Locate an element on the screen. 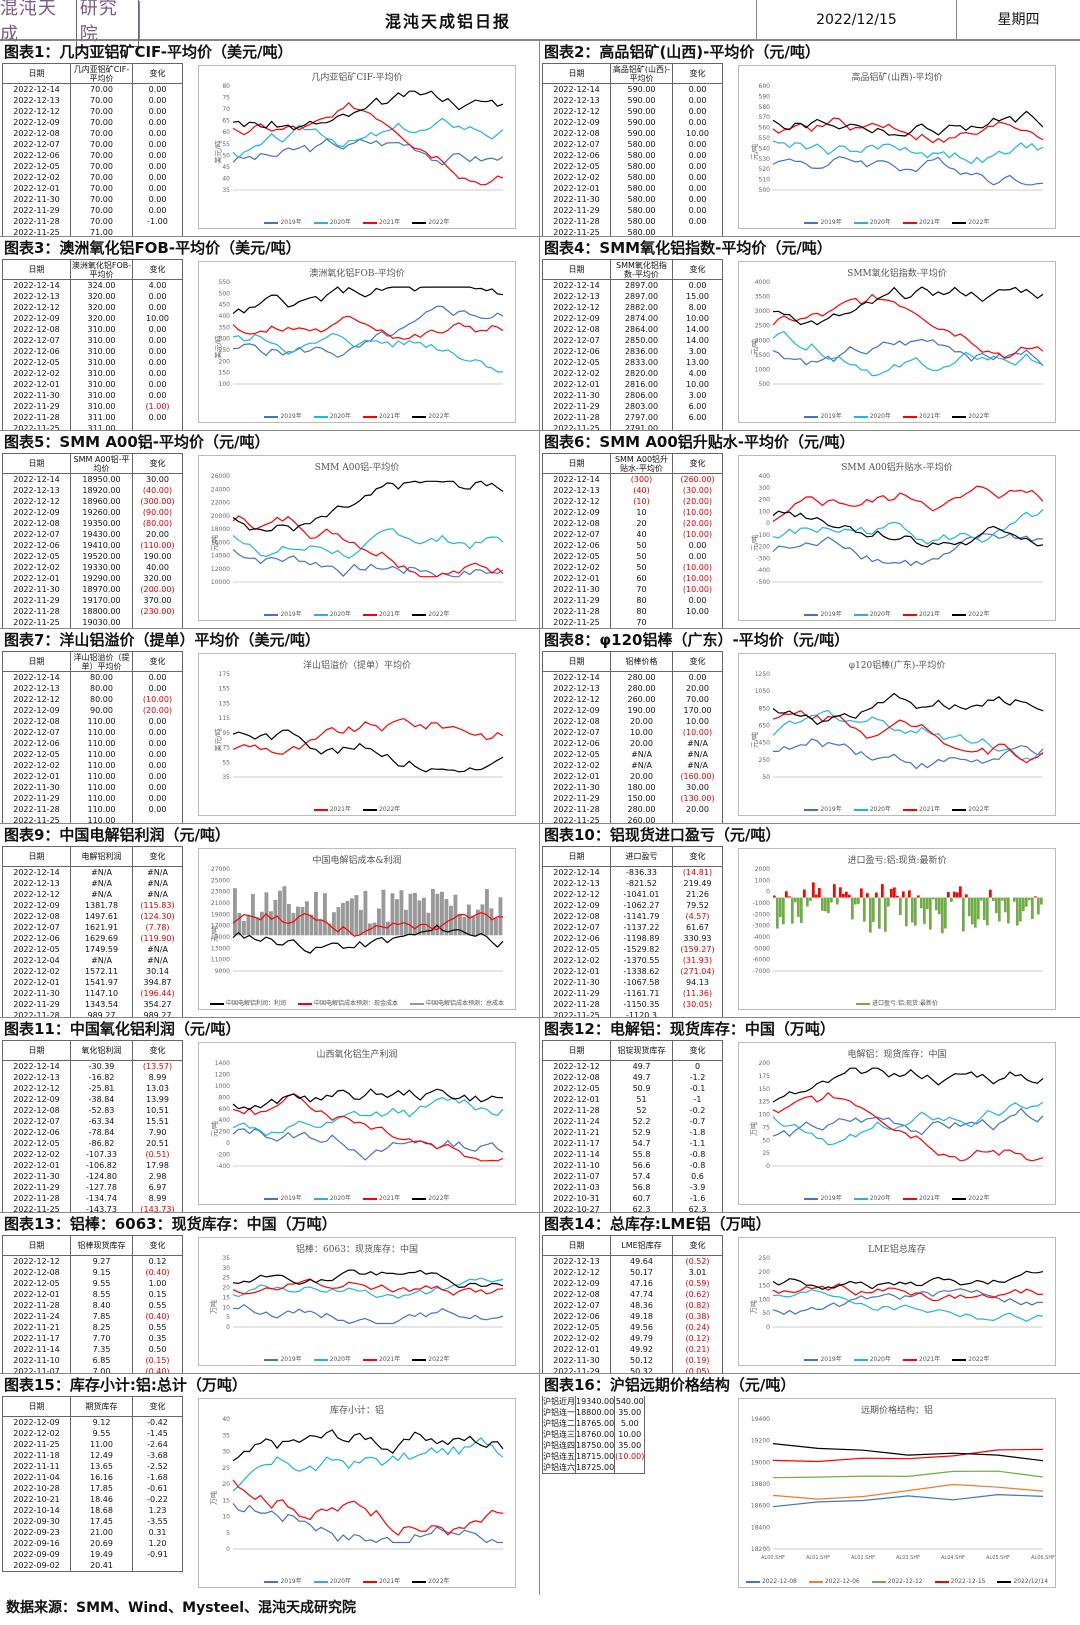 This screenshot has width=1080, height=1625. y-tick-label: 4000 is located at coordinates (762, 282).